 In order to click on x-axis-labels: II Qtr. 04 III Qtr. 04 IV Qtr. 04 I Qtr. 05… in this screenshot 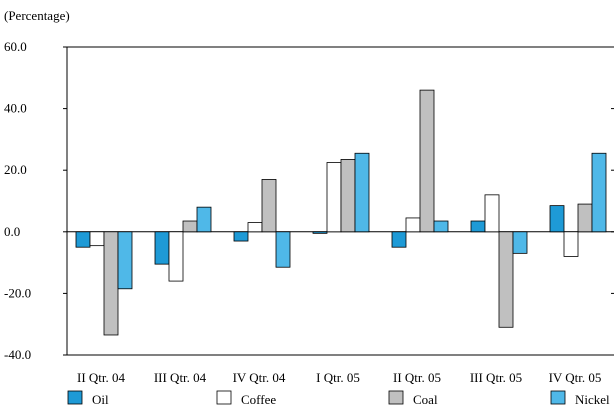, I will do `click(339, 377)`.